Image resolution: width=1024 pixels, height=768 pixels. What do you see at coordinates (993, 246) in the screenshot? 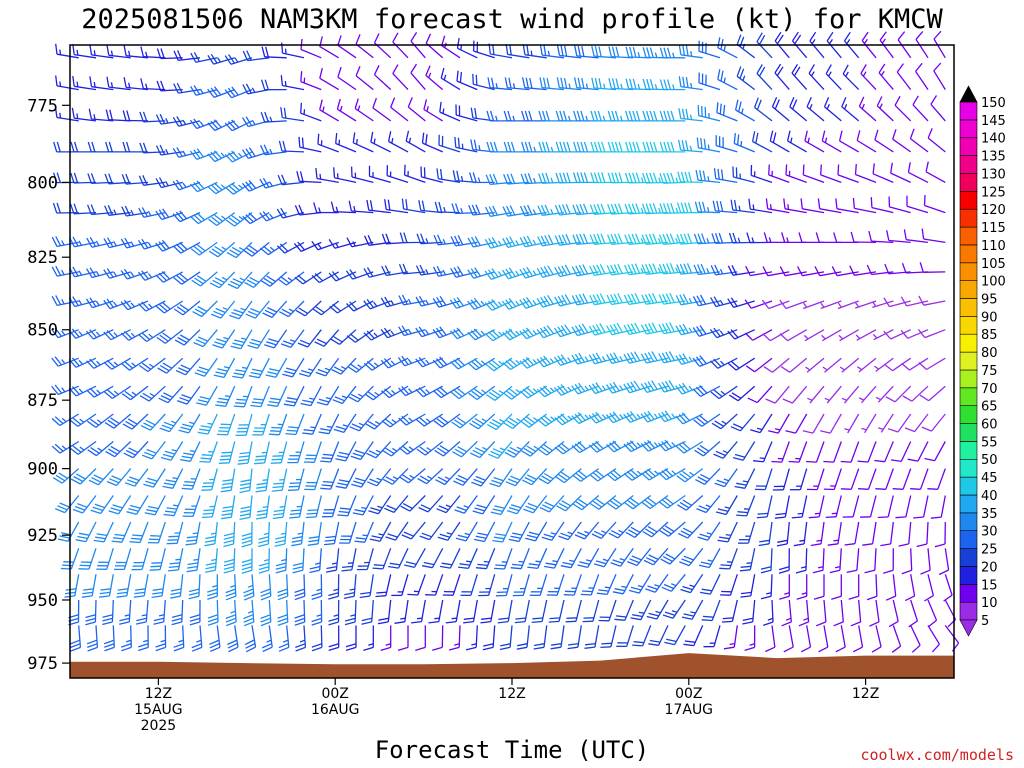
I see `colorbar-label: 110` at bounding box center [993, 246].